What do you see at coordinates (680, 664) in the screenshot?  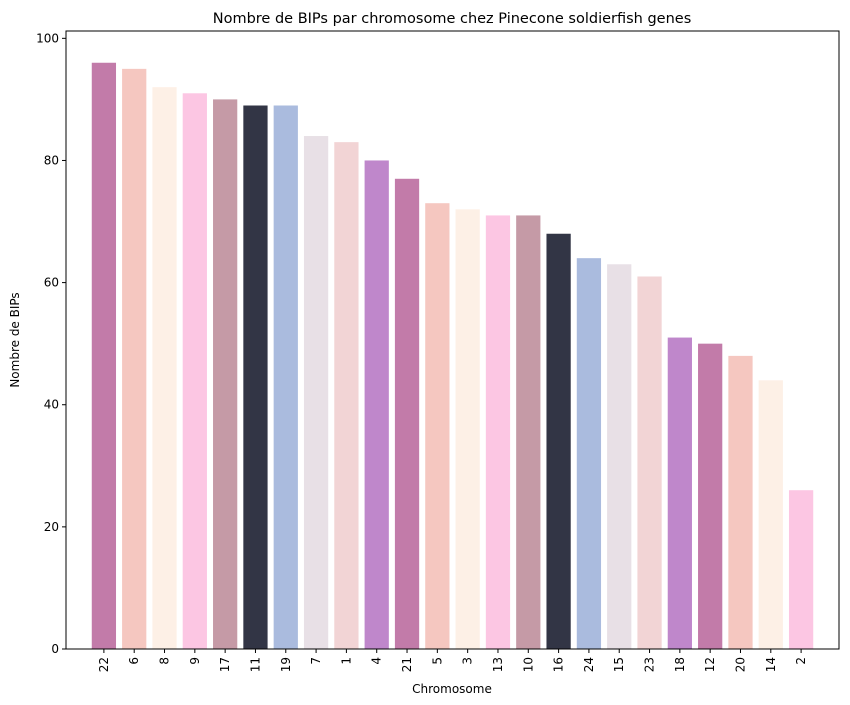 I see `x-tick-label: 18` at bounding box center [680, 664].